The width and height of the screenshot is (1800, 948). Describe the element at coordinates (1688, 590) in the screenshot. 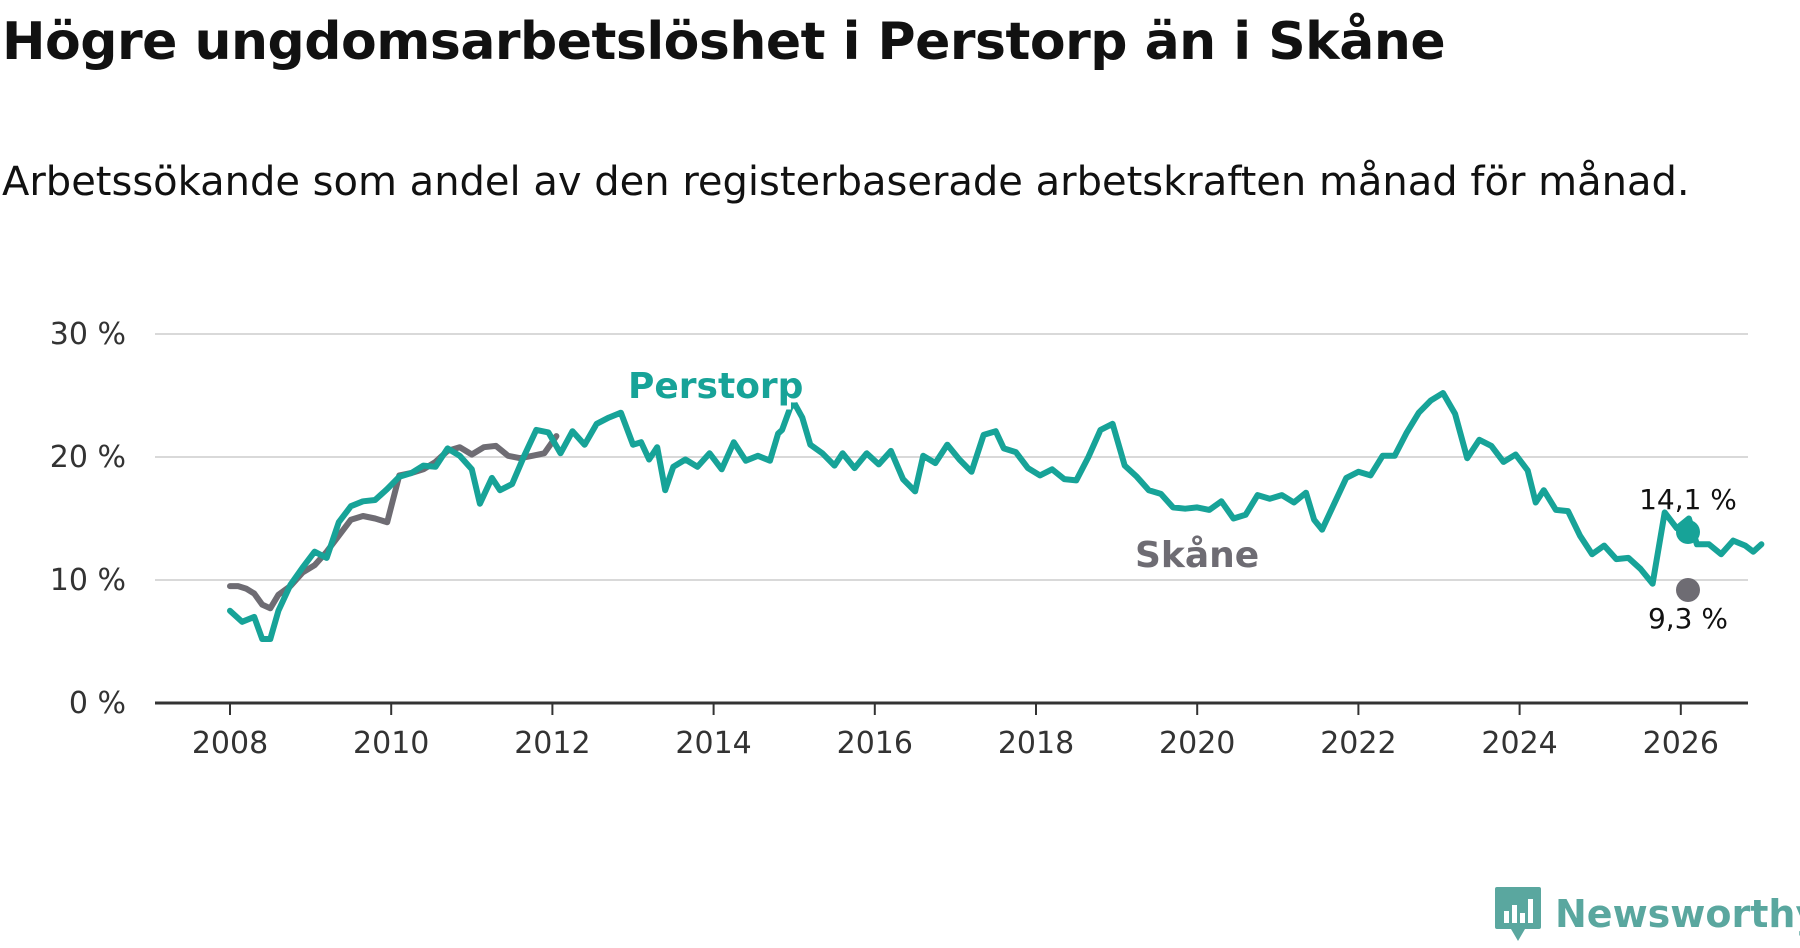

I see `end-marker-skane` at that location.